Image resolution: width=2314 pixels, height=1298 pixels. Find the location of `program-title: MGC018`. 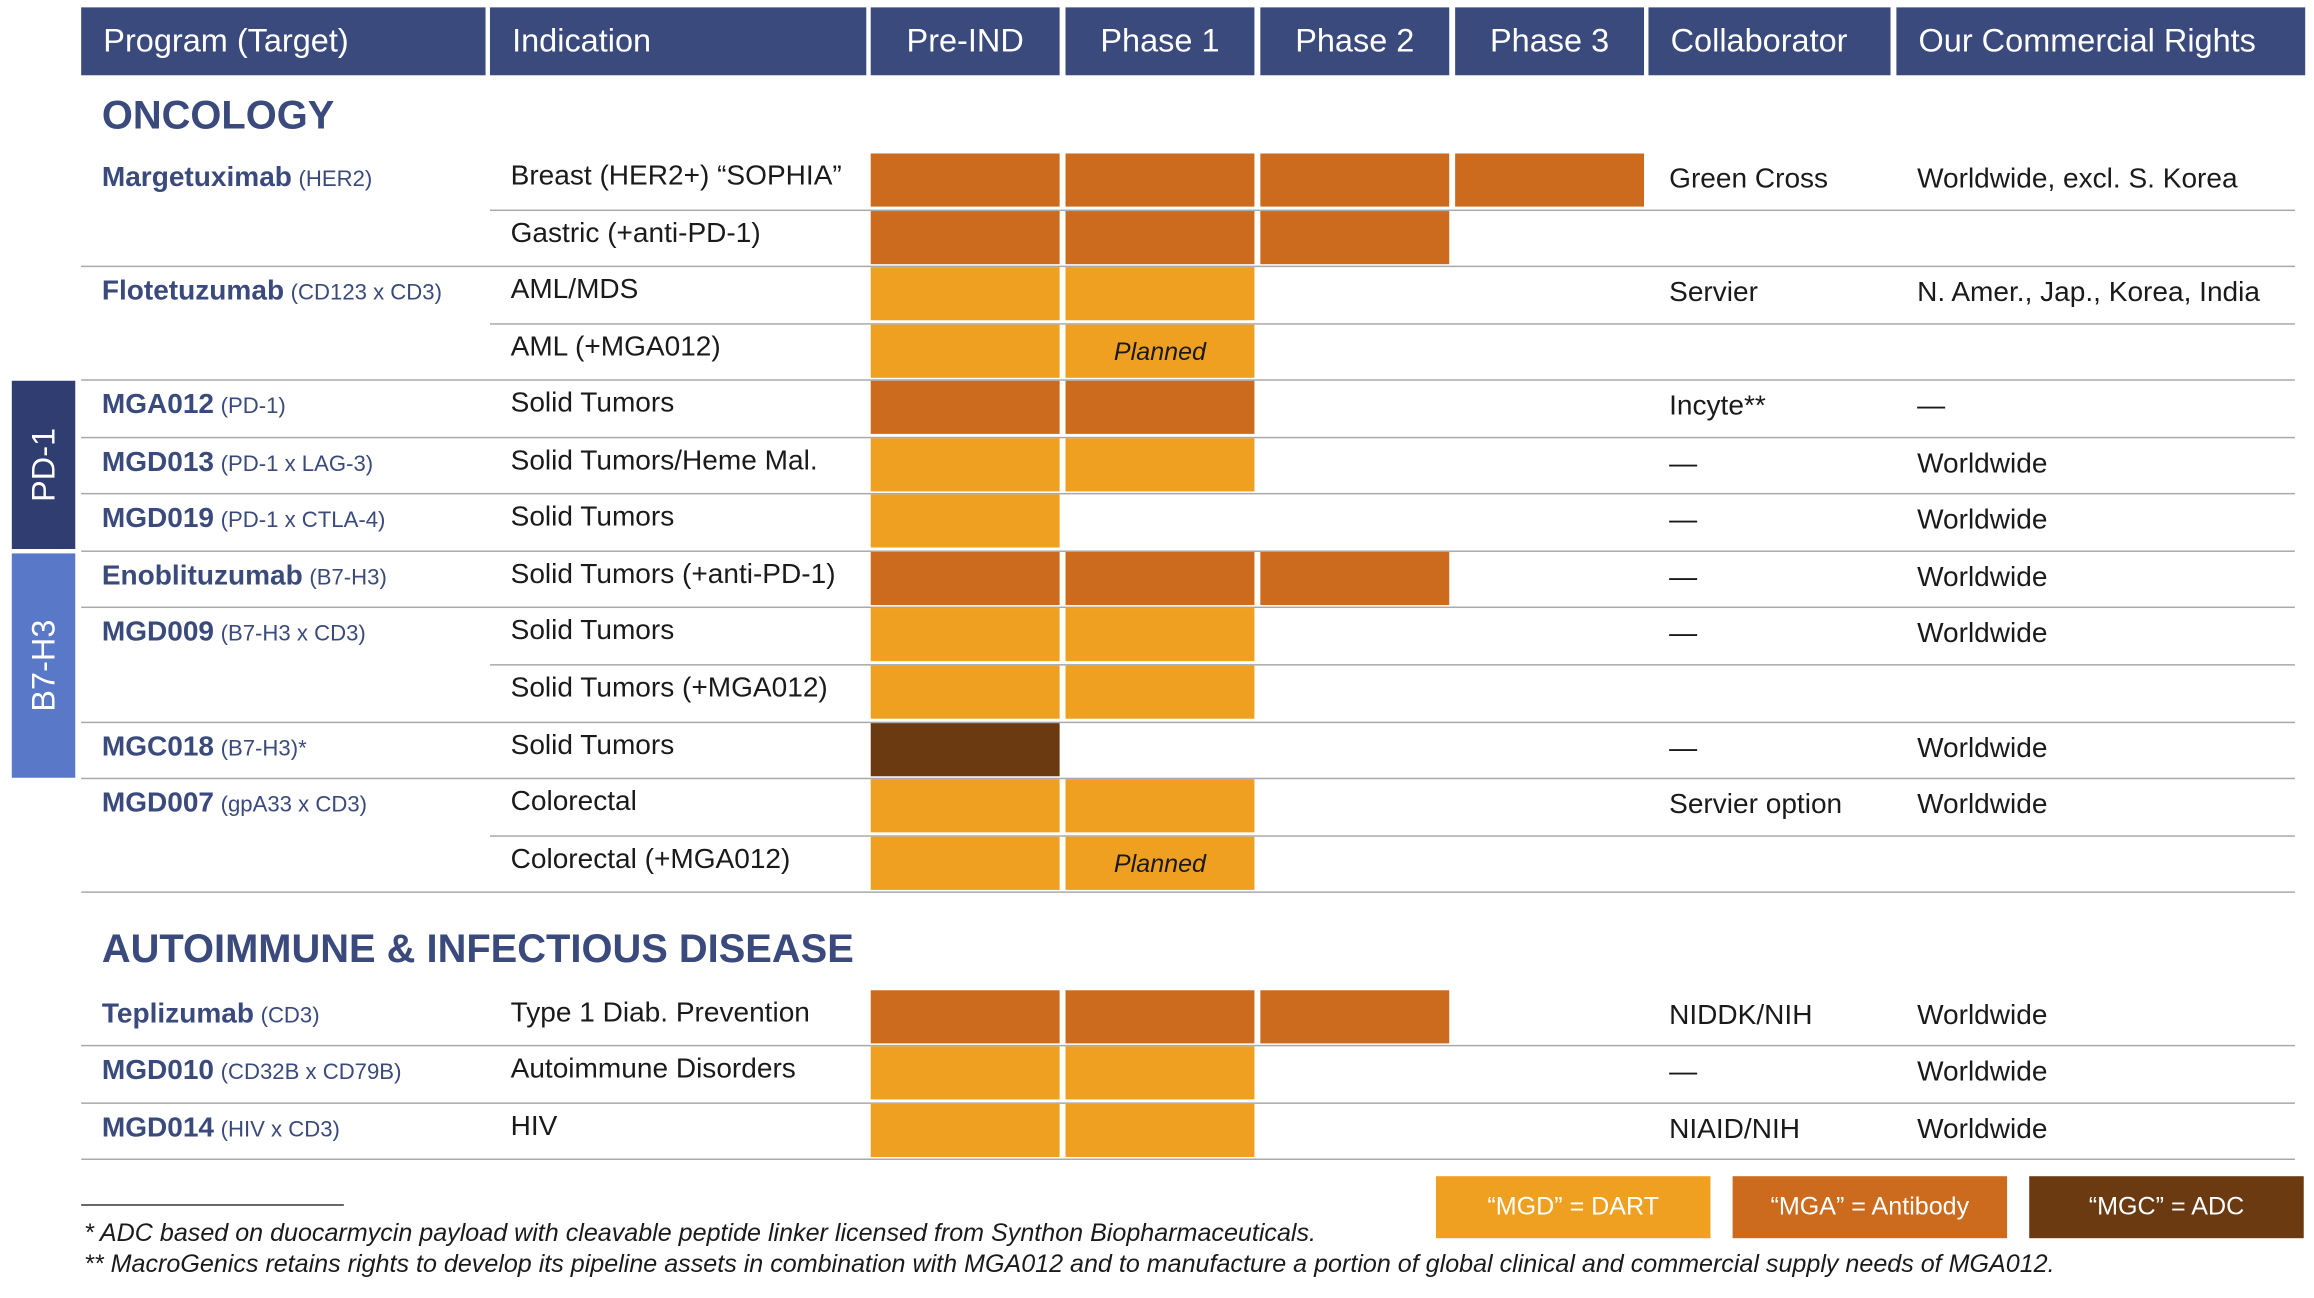

program-title: MGC018 is located at coordinates (158, 747).